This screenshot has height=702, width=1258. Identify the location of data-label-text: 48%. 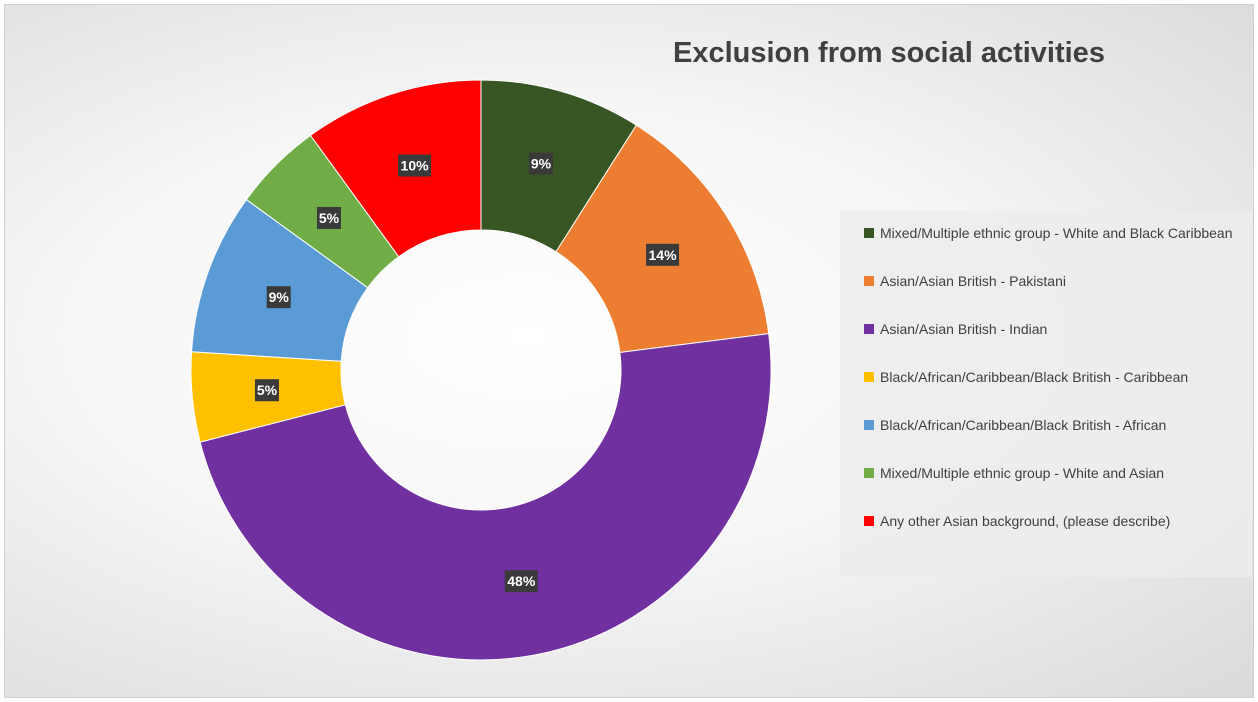
(521, 581).